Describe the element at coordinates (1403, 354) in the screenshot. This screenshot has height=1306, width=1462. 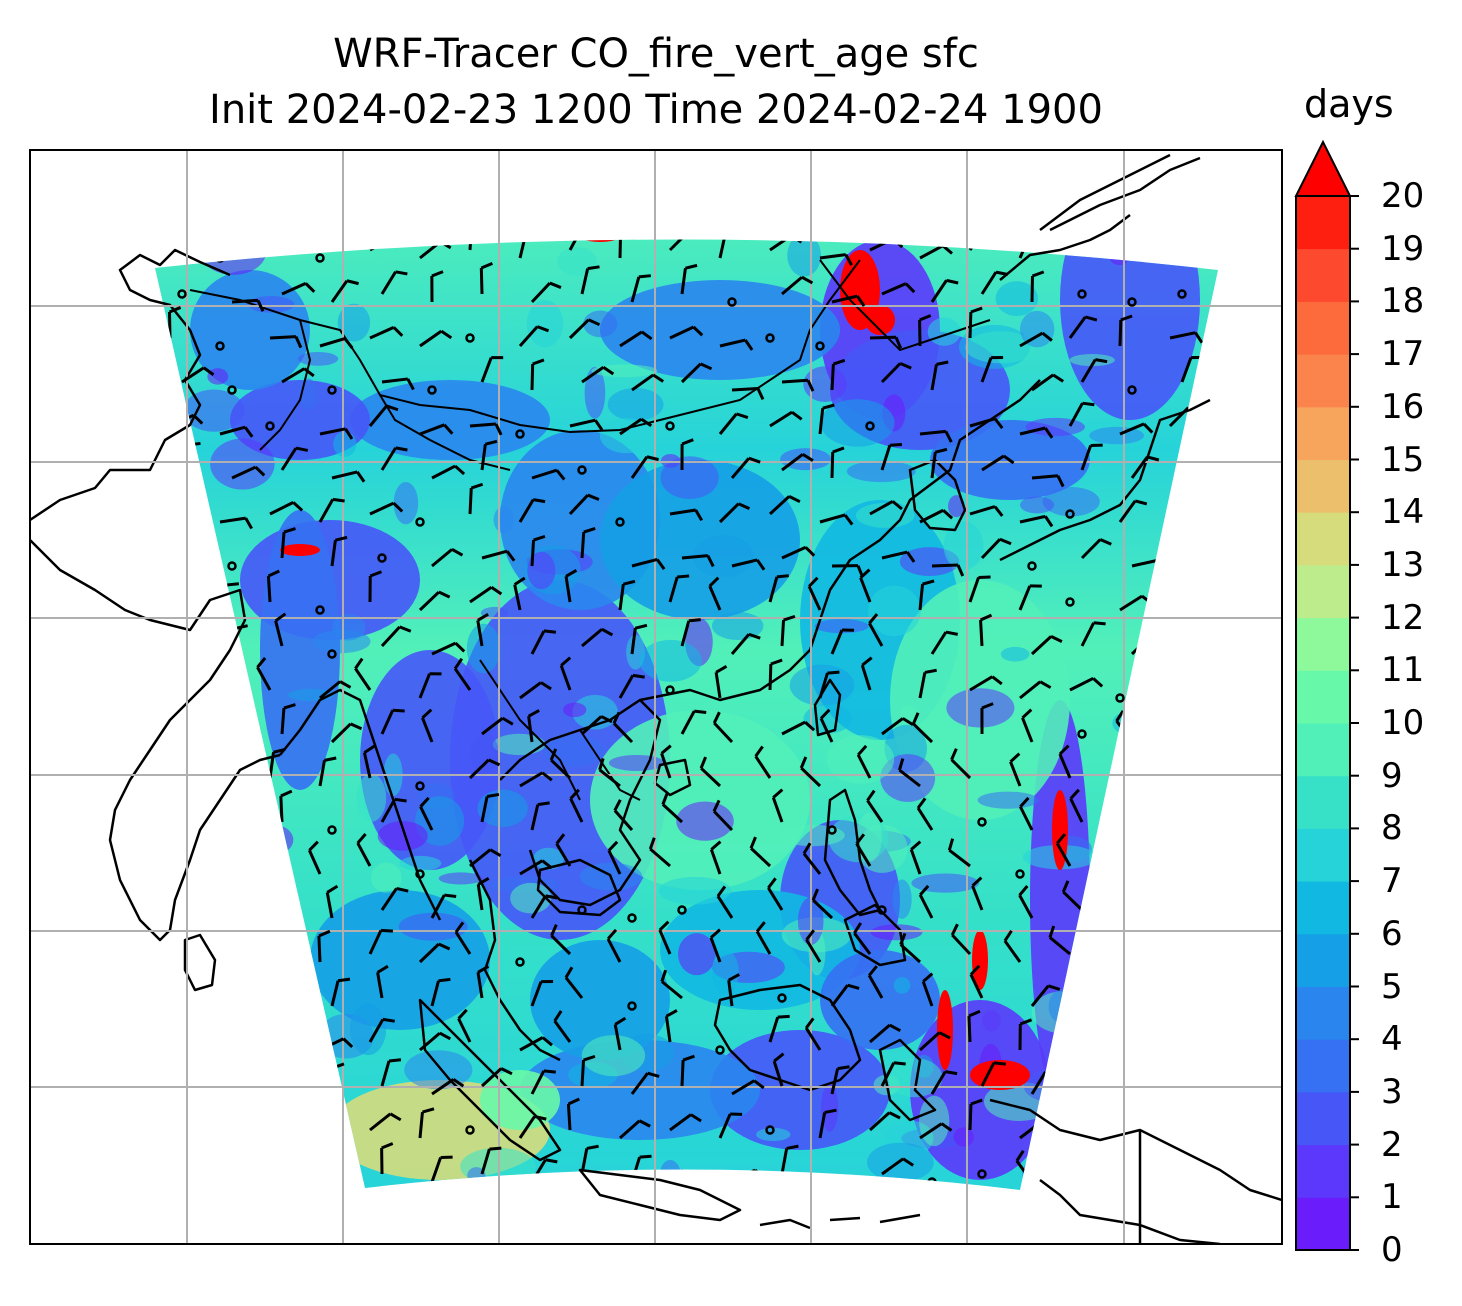
I see `colorbar-tick-label: 17` at that location.